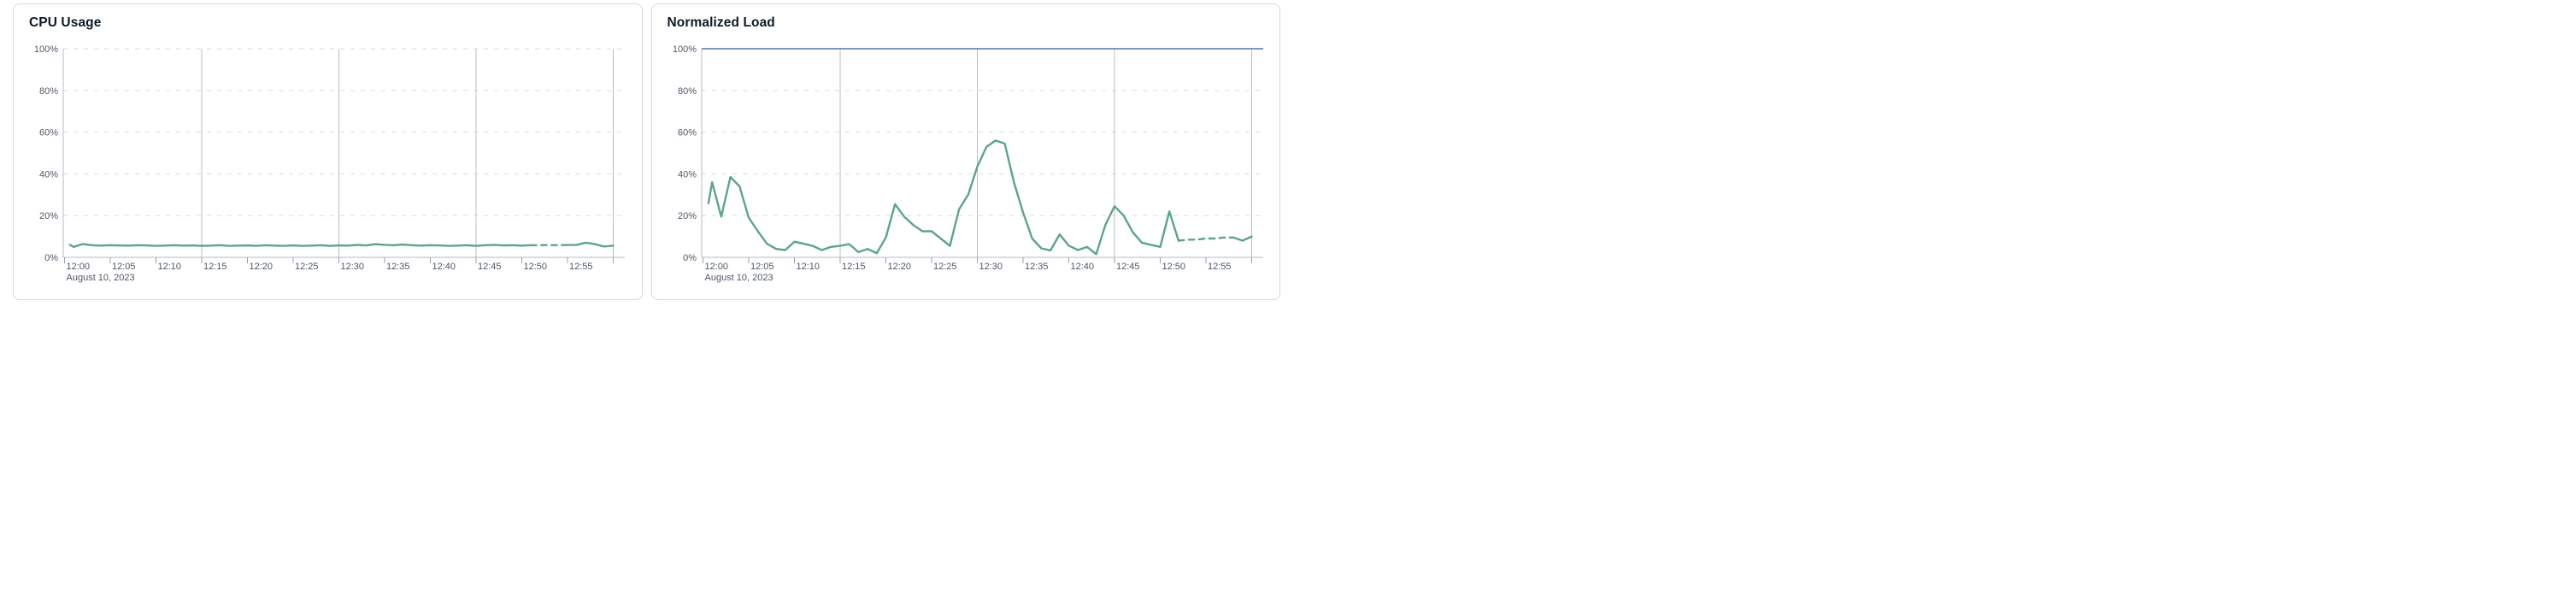 The height and width of the screenshot is (607, 2576). What do you see at coordinates (65, 22) in the screenshot?
I see `chart-title-cpu-usage: CPU Usage` at bounding box center [65, 22].